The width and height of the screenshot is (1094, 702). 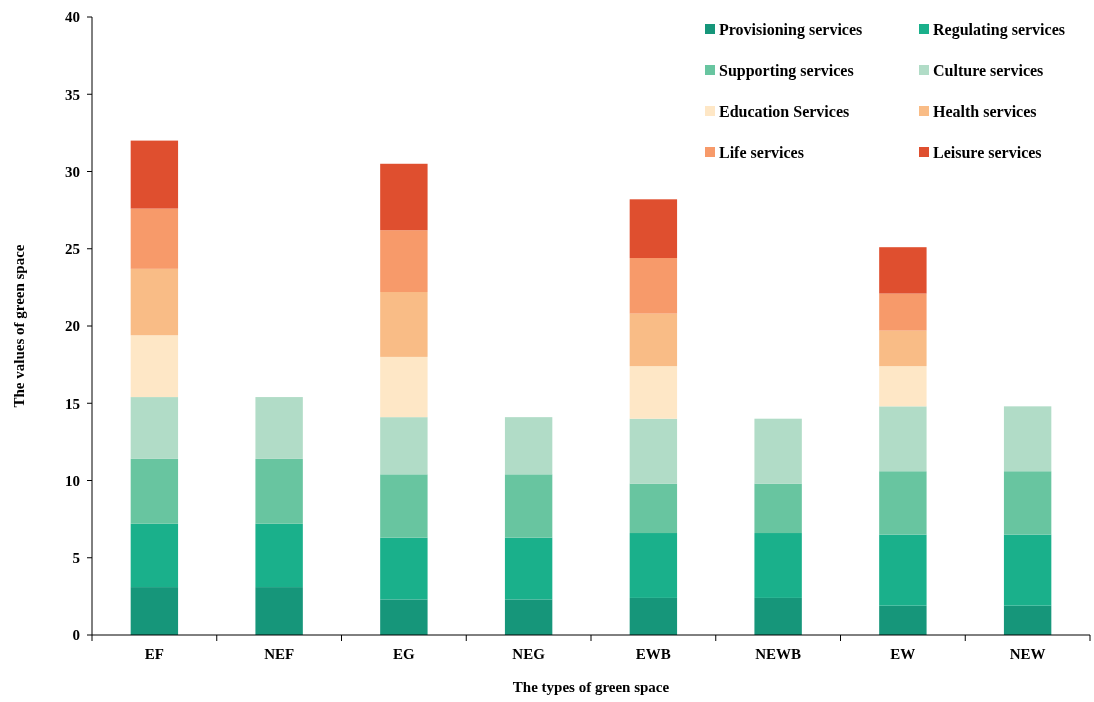 What do you see at coordinates (653, 654) in the screenshot?
I see `x-tick-label: EWB` at bounding box center [653, 654].